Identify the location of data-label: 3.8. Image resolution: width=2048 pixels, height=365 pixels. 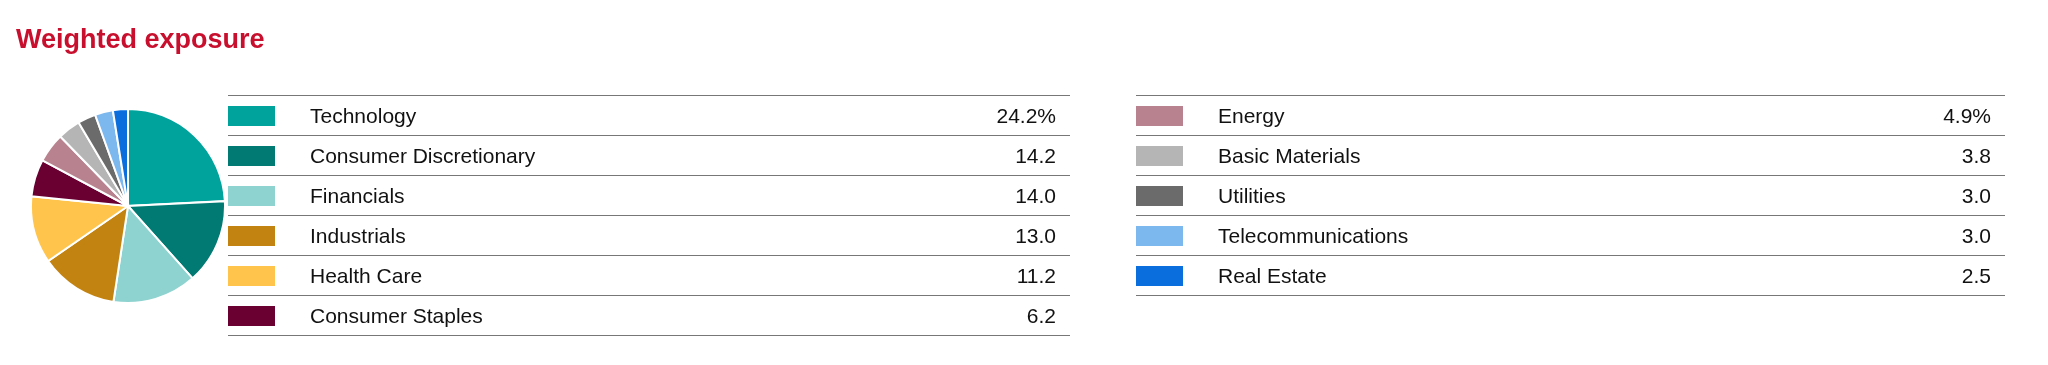
(1976, 156).